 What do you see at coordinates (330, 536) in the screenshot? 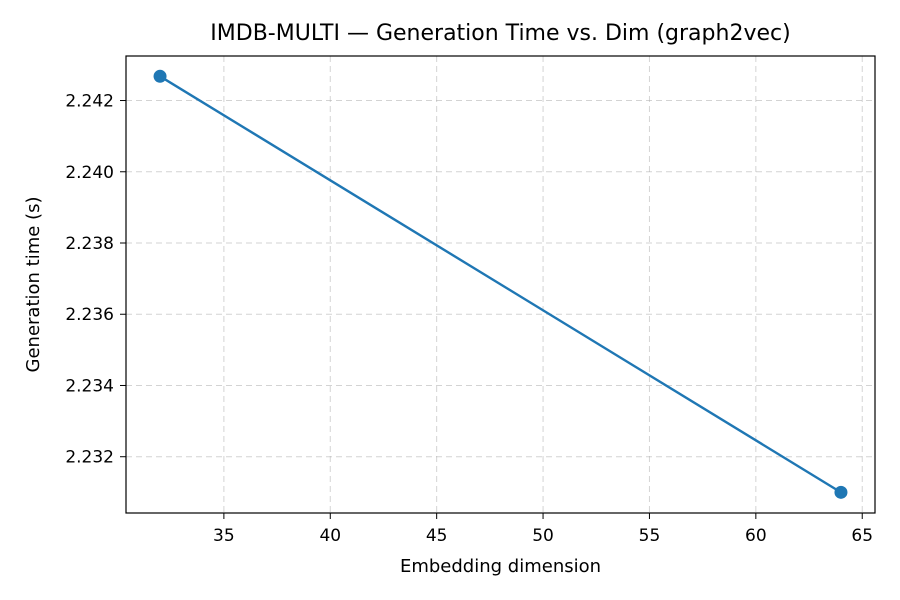
I see `x-tick-label: 40` at bounding box center [330, 536].